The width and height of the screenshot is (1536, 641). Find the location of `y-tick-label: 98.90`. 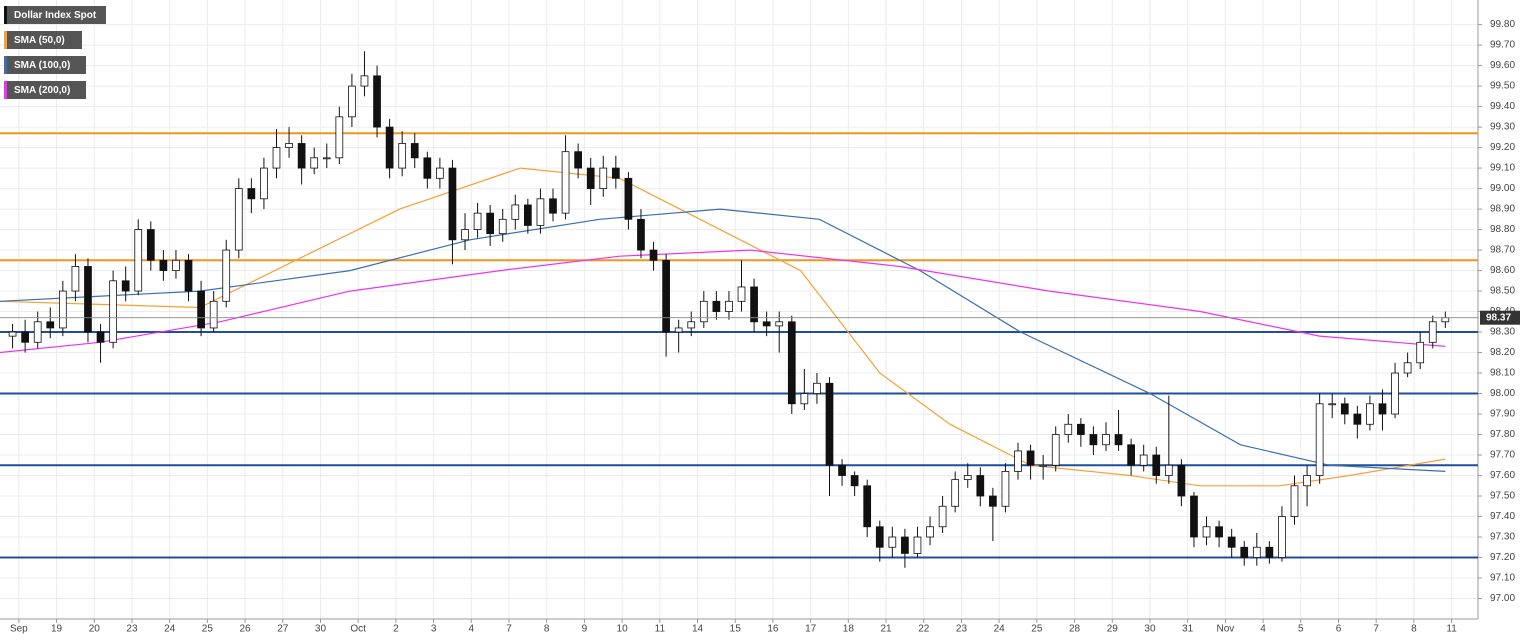

y-tick-label: 98.90 is located at coordinates (1502, 209).